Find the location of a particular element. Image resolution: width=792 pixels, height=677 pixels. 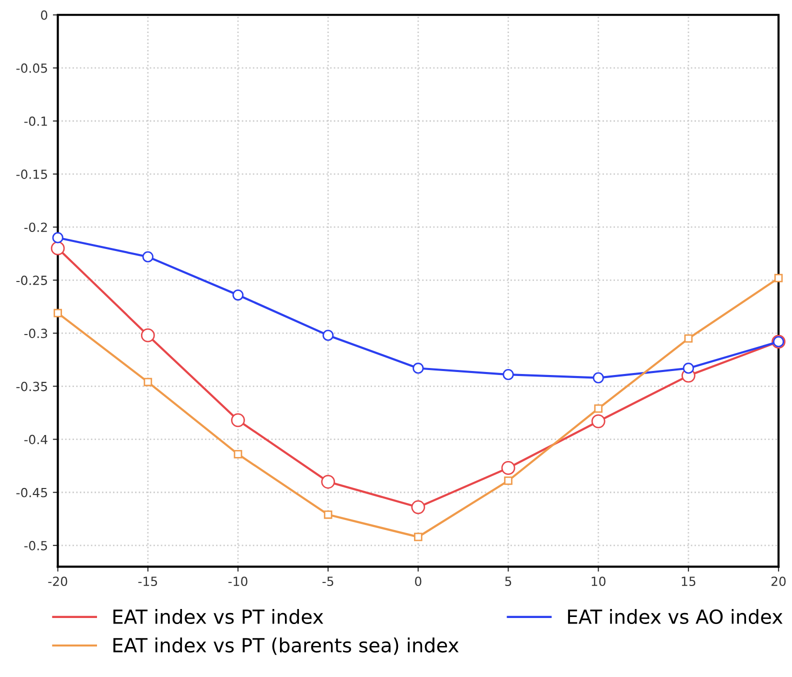

y-tick-label: 0 is located at coordinates (44, 15).